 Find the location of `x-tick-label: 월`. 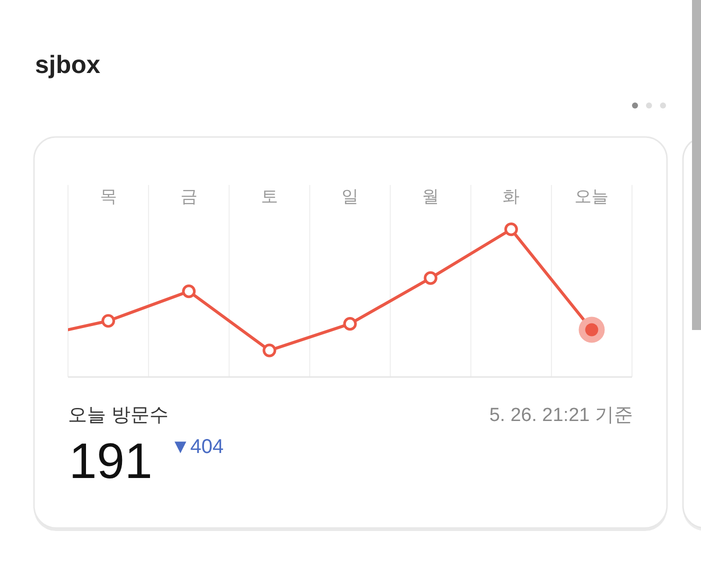

x-tick-label: 월 is located at coordinates (431, 196).